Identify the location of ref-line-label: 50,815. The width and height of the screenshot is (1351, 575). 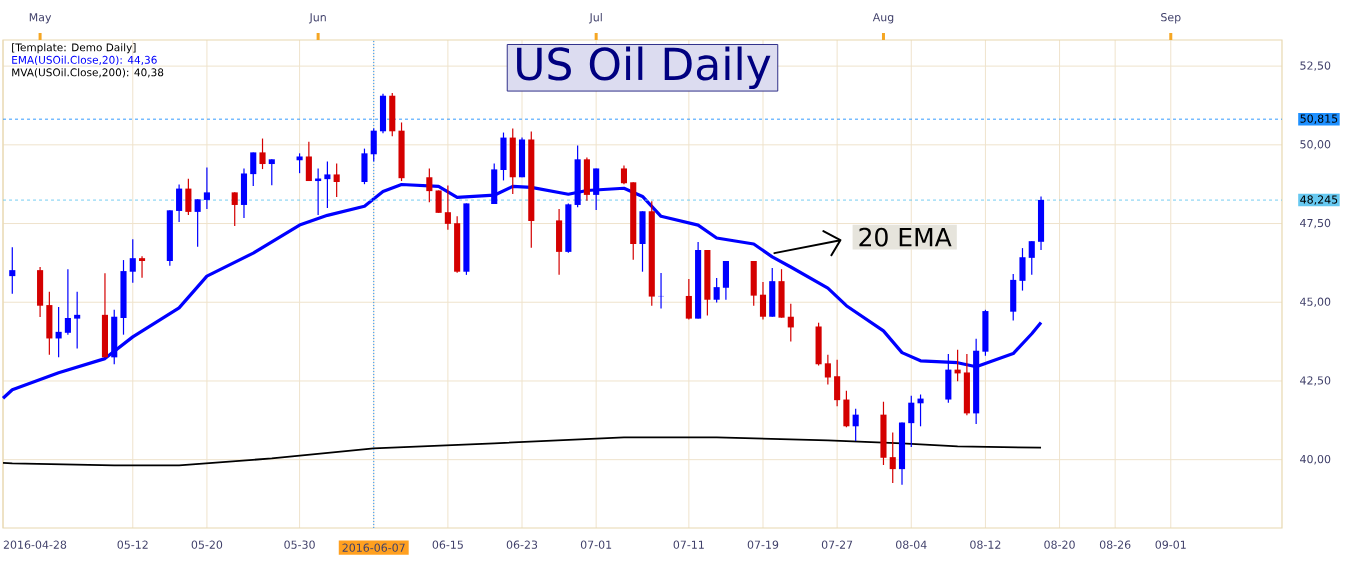
(1319, 119).